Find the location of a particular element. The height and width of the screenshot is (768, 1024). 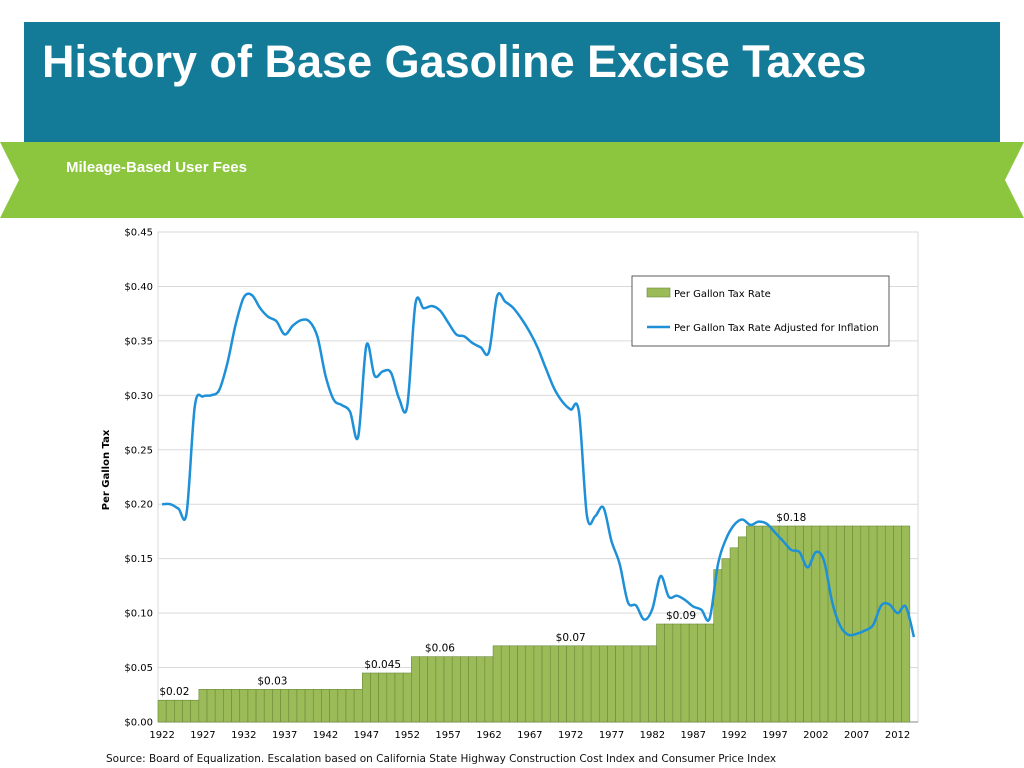

y-tick-label: $0.40 is located at coordinates (138, 287).